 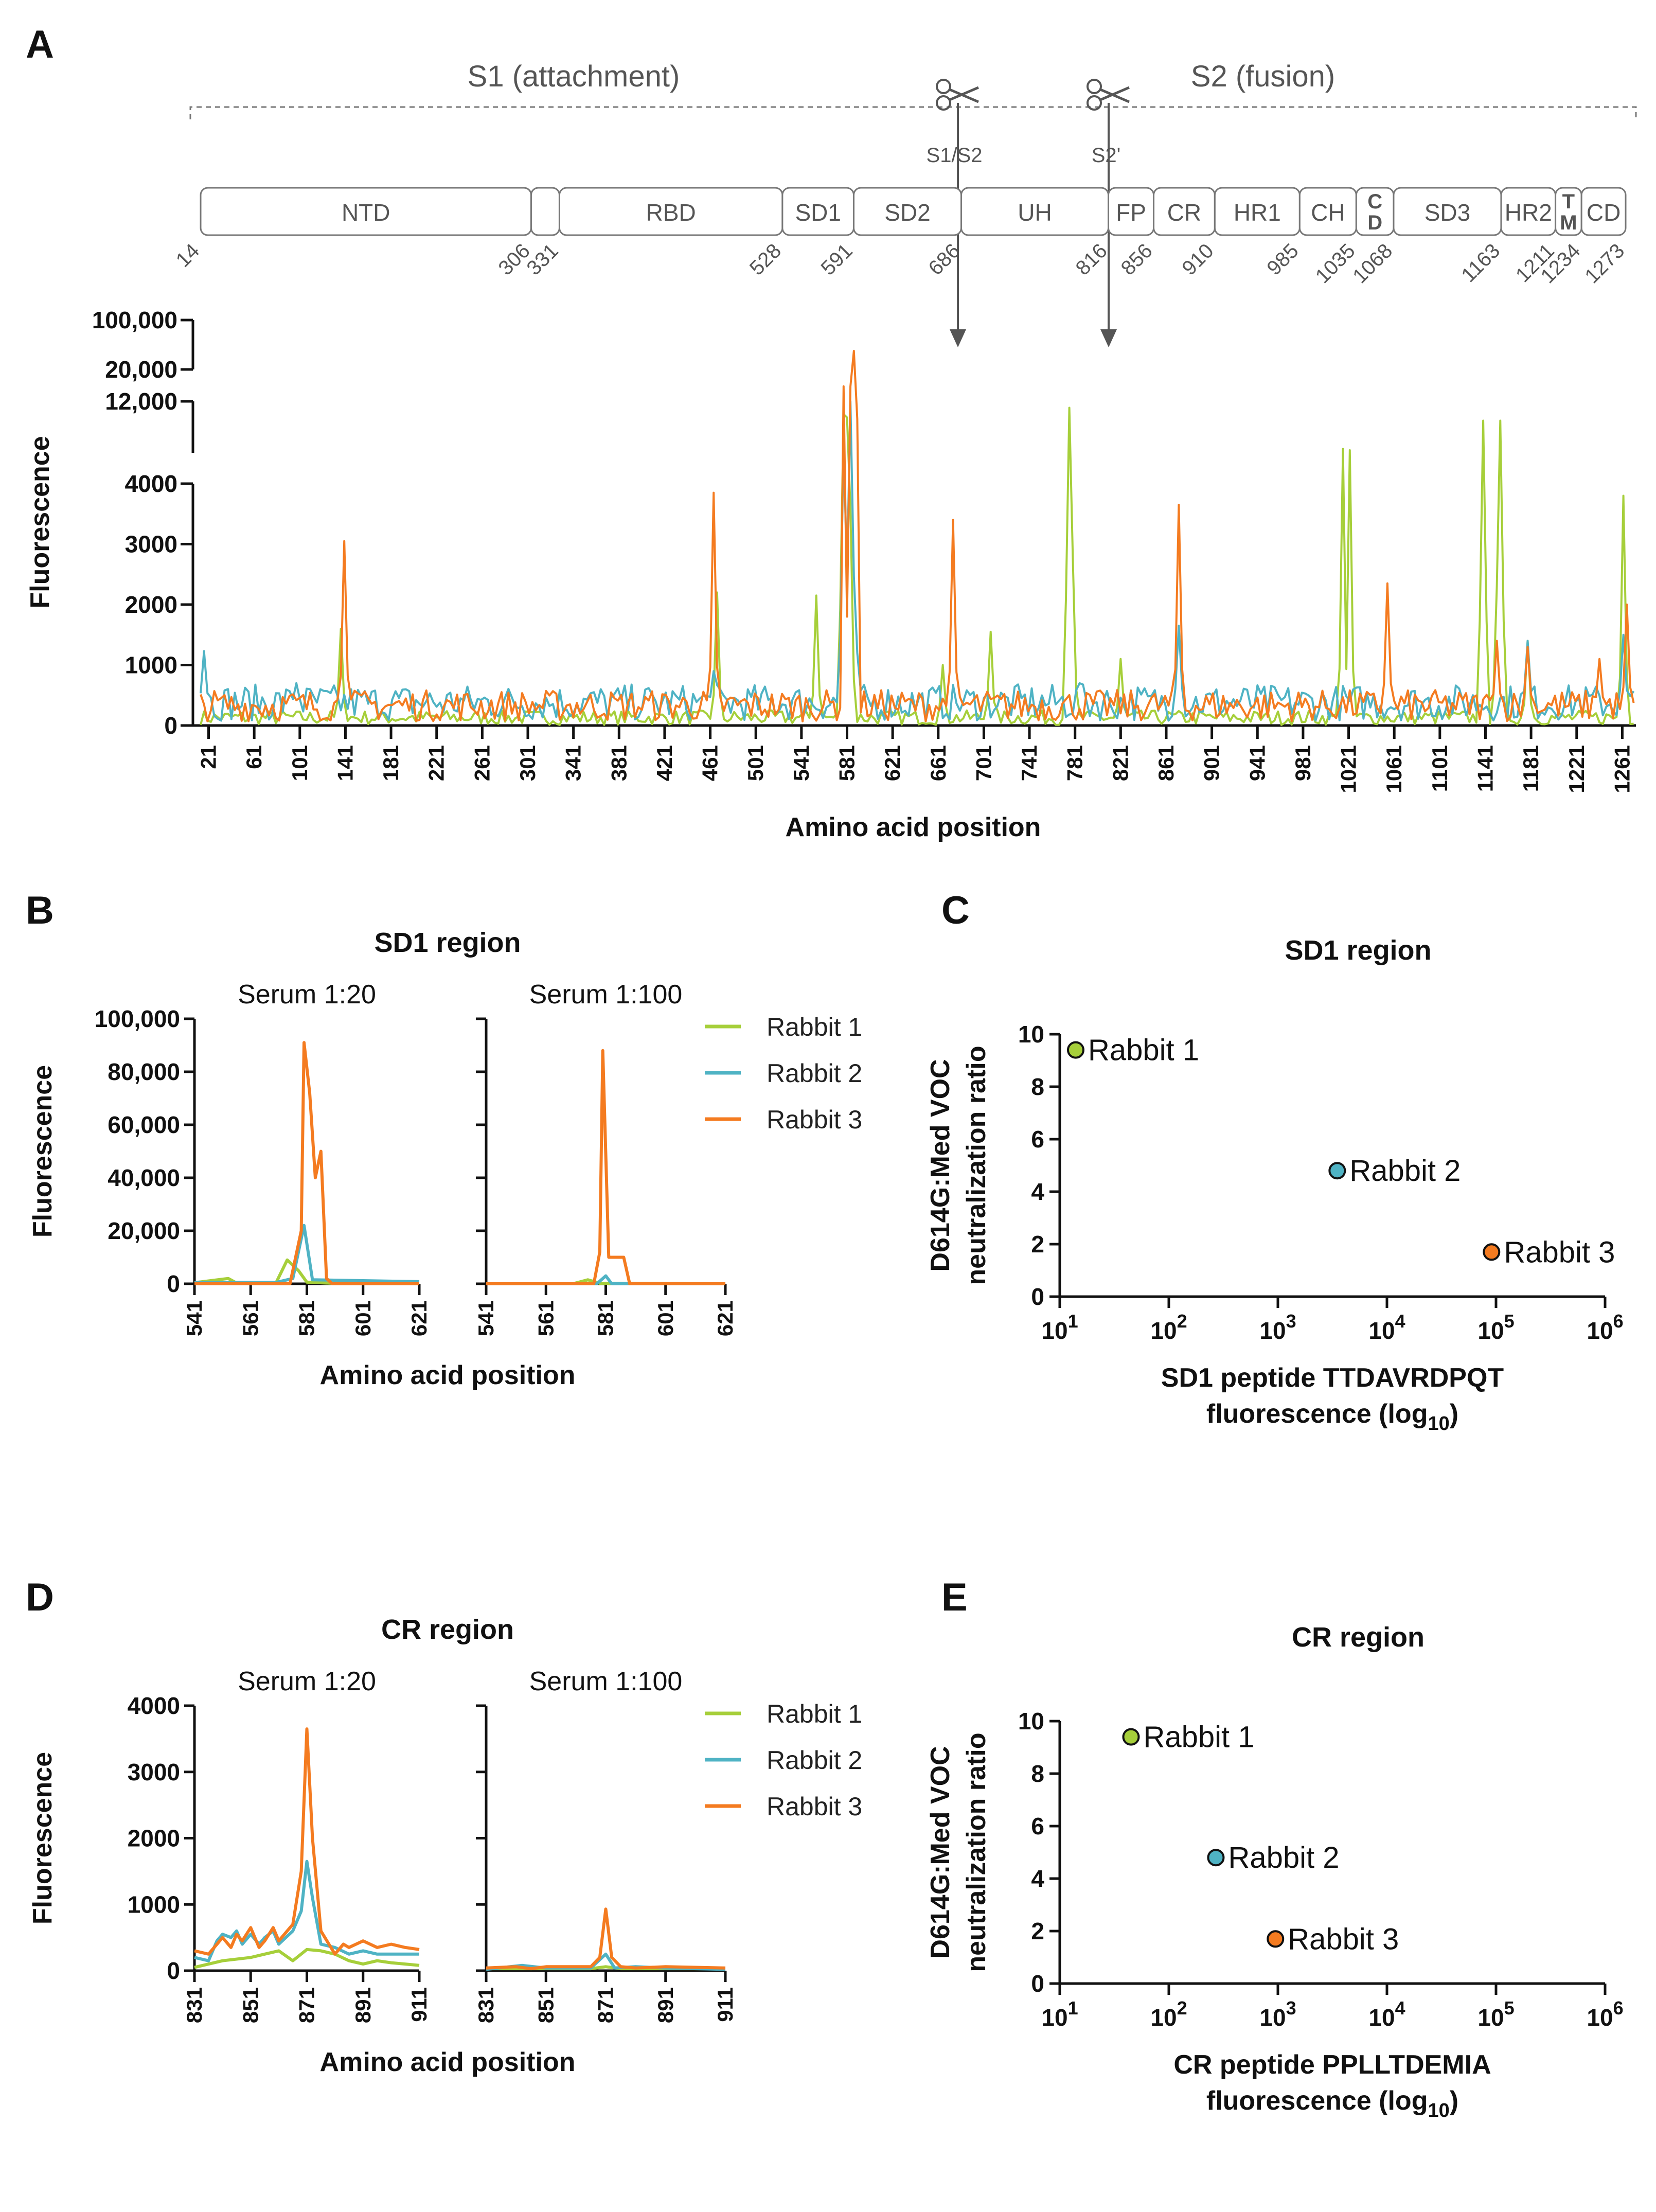 What do you see at coordinates (1035, 212) in the screenshot?
I see `domain-uh-label: UH` at bounding box center [1035, 212].